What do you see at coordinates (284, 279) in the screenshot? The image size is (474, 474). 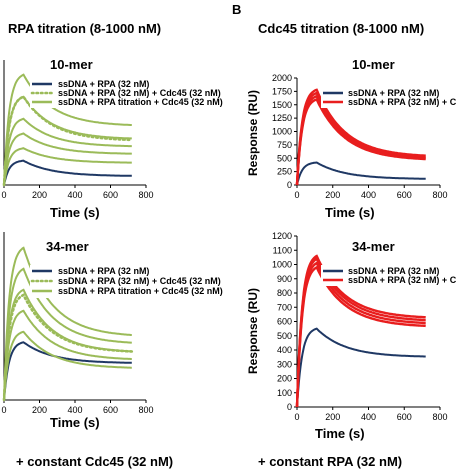 I see `y-tick-label: 900` at bounding box center [284, 279].